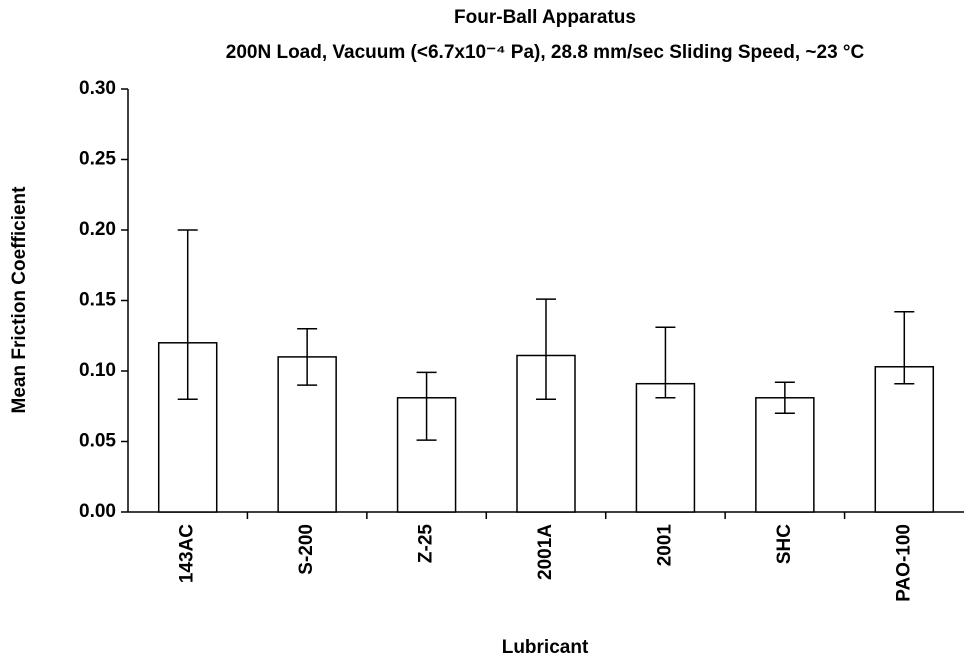  What do you see at coordinates (97, 441) in the screenshot?
I see `y-tick-label: 0.05` at bounding box center [97, 441].